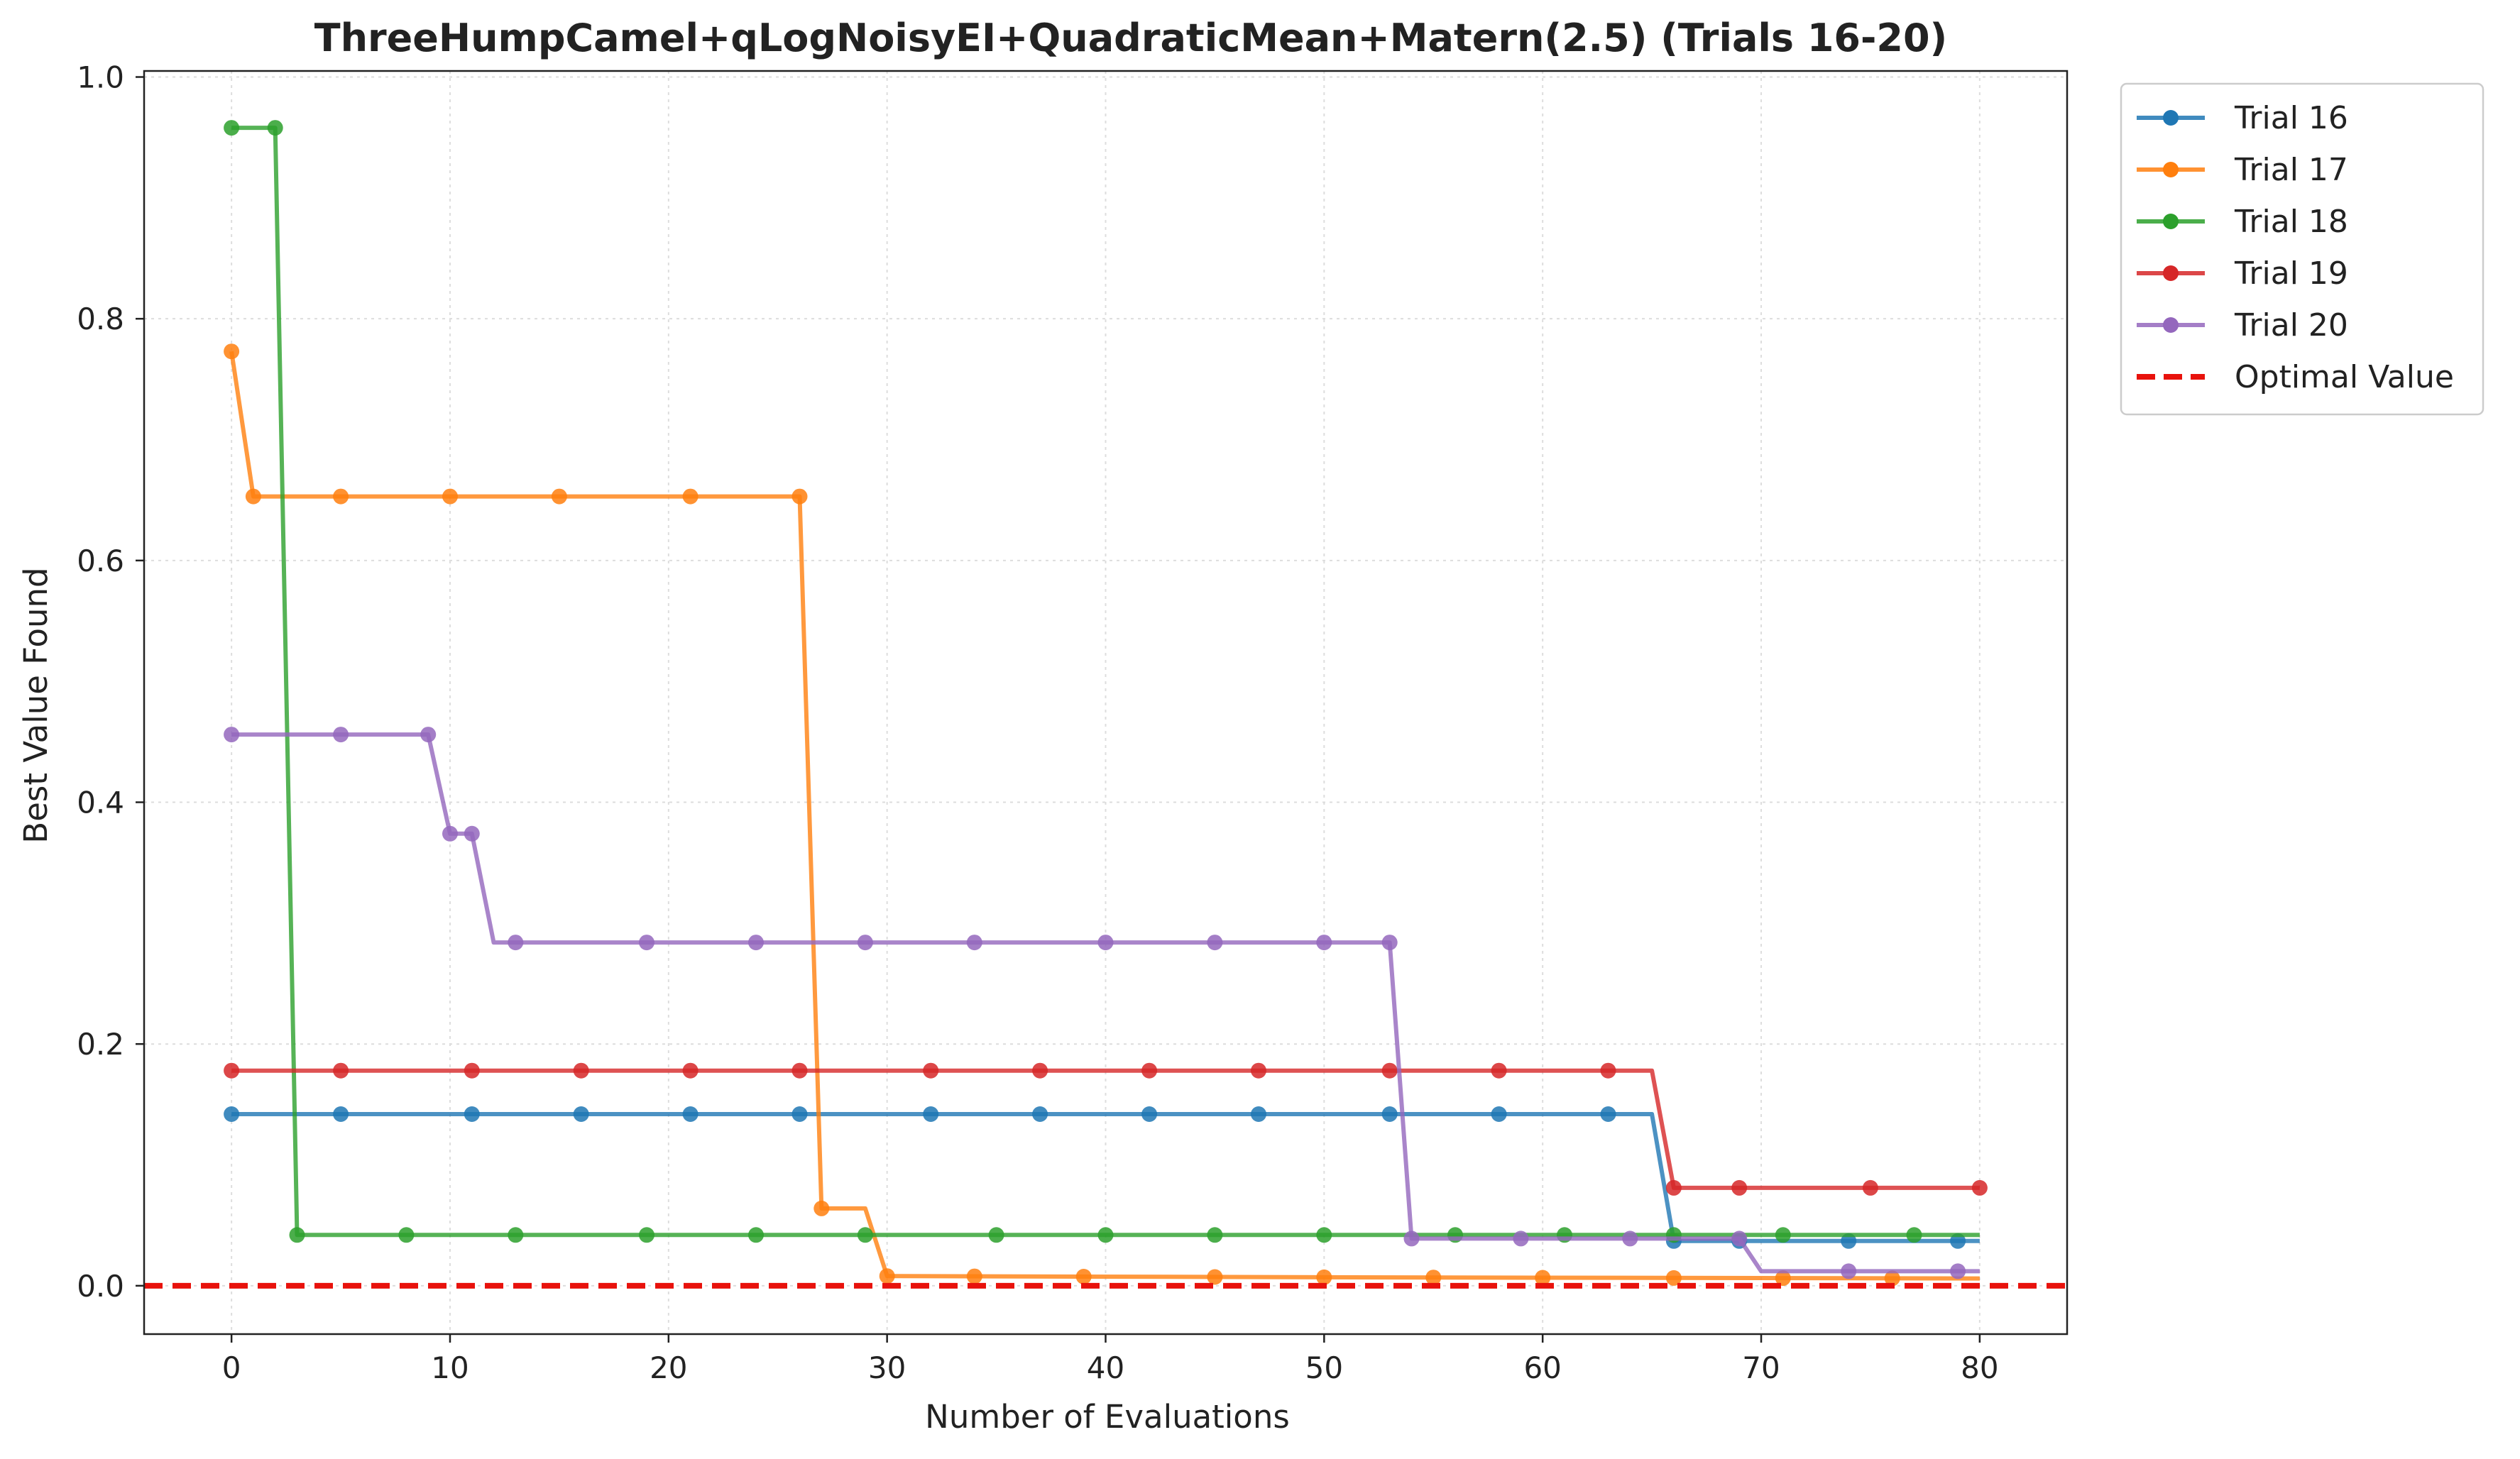 The image size is (2520, 1459). Describe the element at coordinates (101, 1286) in the screenshot. I see `y-tick-label-0: 0.0` at that location.